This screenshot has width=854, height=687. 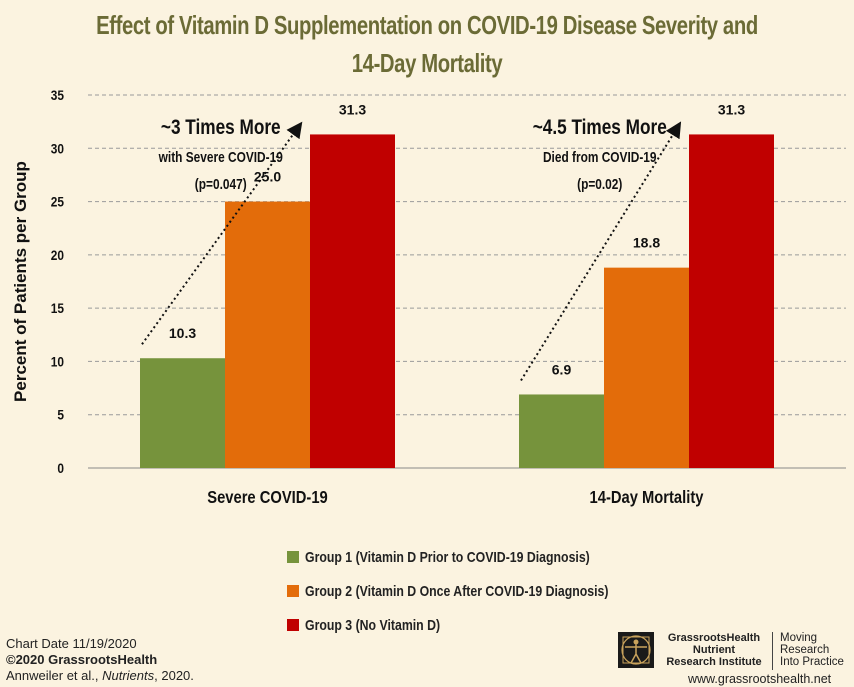 What do you see at coordinates (57, 308) in the screenshot?
I see `y-tick-label: 15` at bounding box center [57, 308].